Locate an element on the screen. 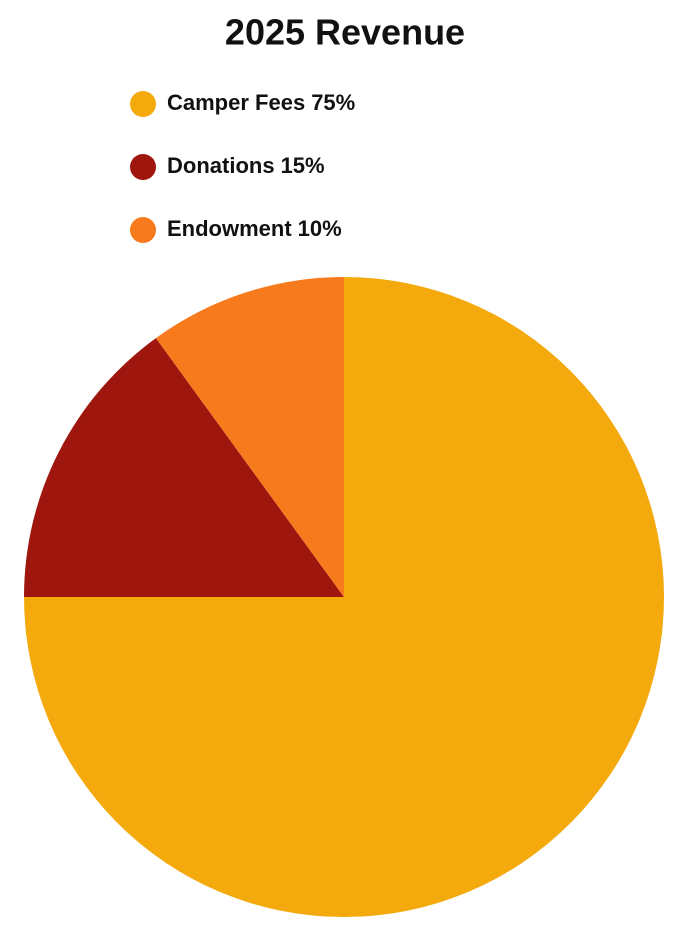 The image size is (690, 943). legend-value: 10% is located at coordinates (320, 228).